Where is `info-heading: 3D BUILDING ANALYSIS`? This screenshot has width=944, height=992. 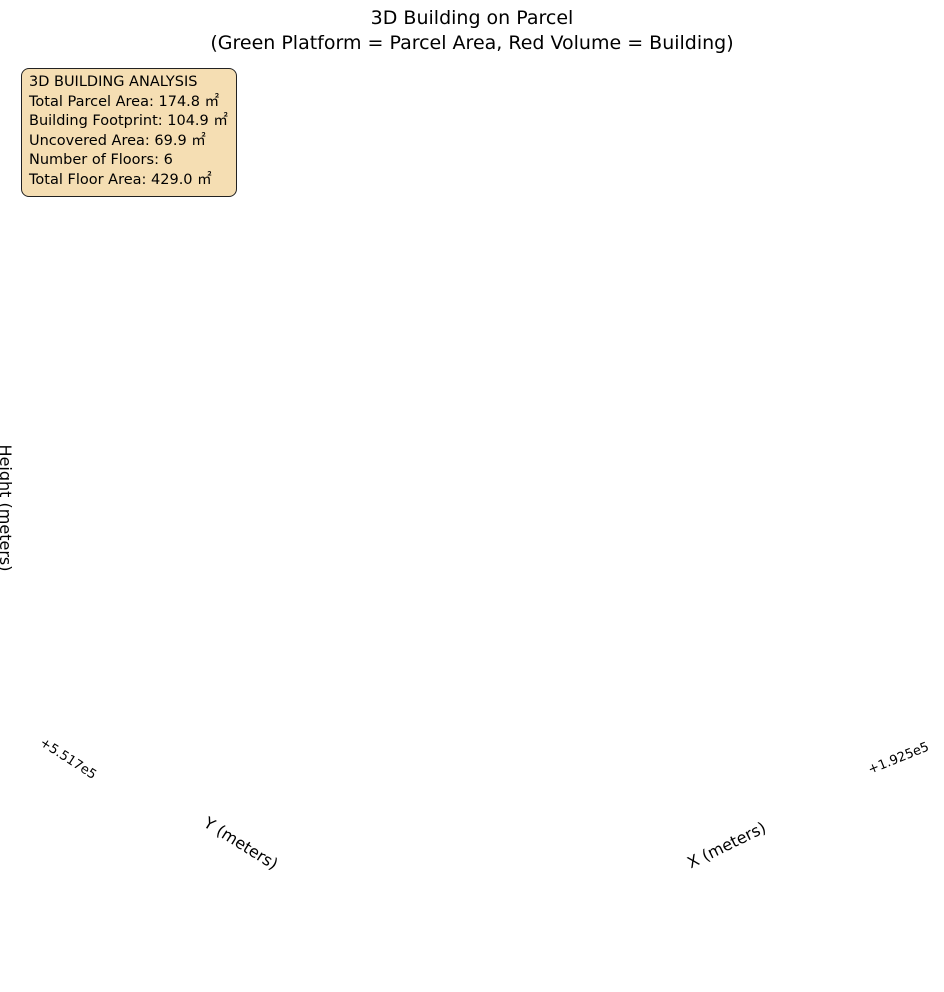
info-heading: 3D BUILDING ANALYSIS is located at coordinates (113, 82).